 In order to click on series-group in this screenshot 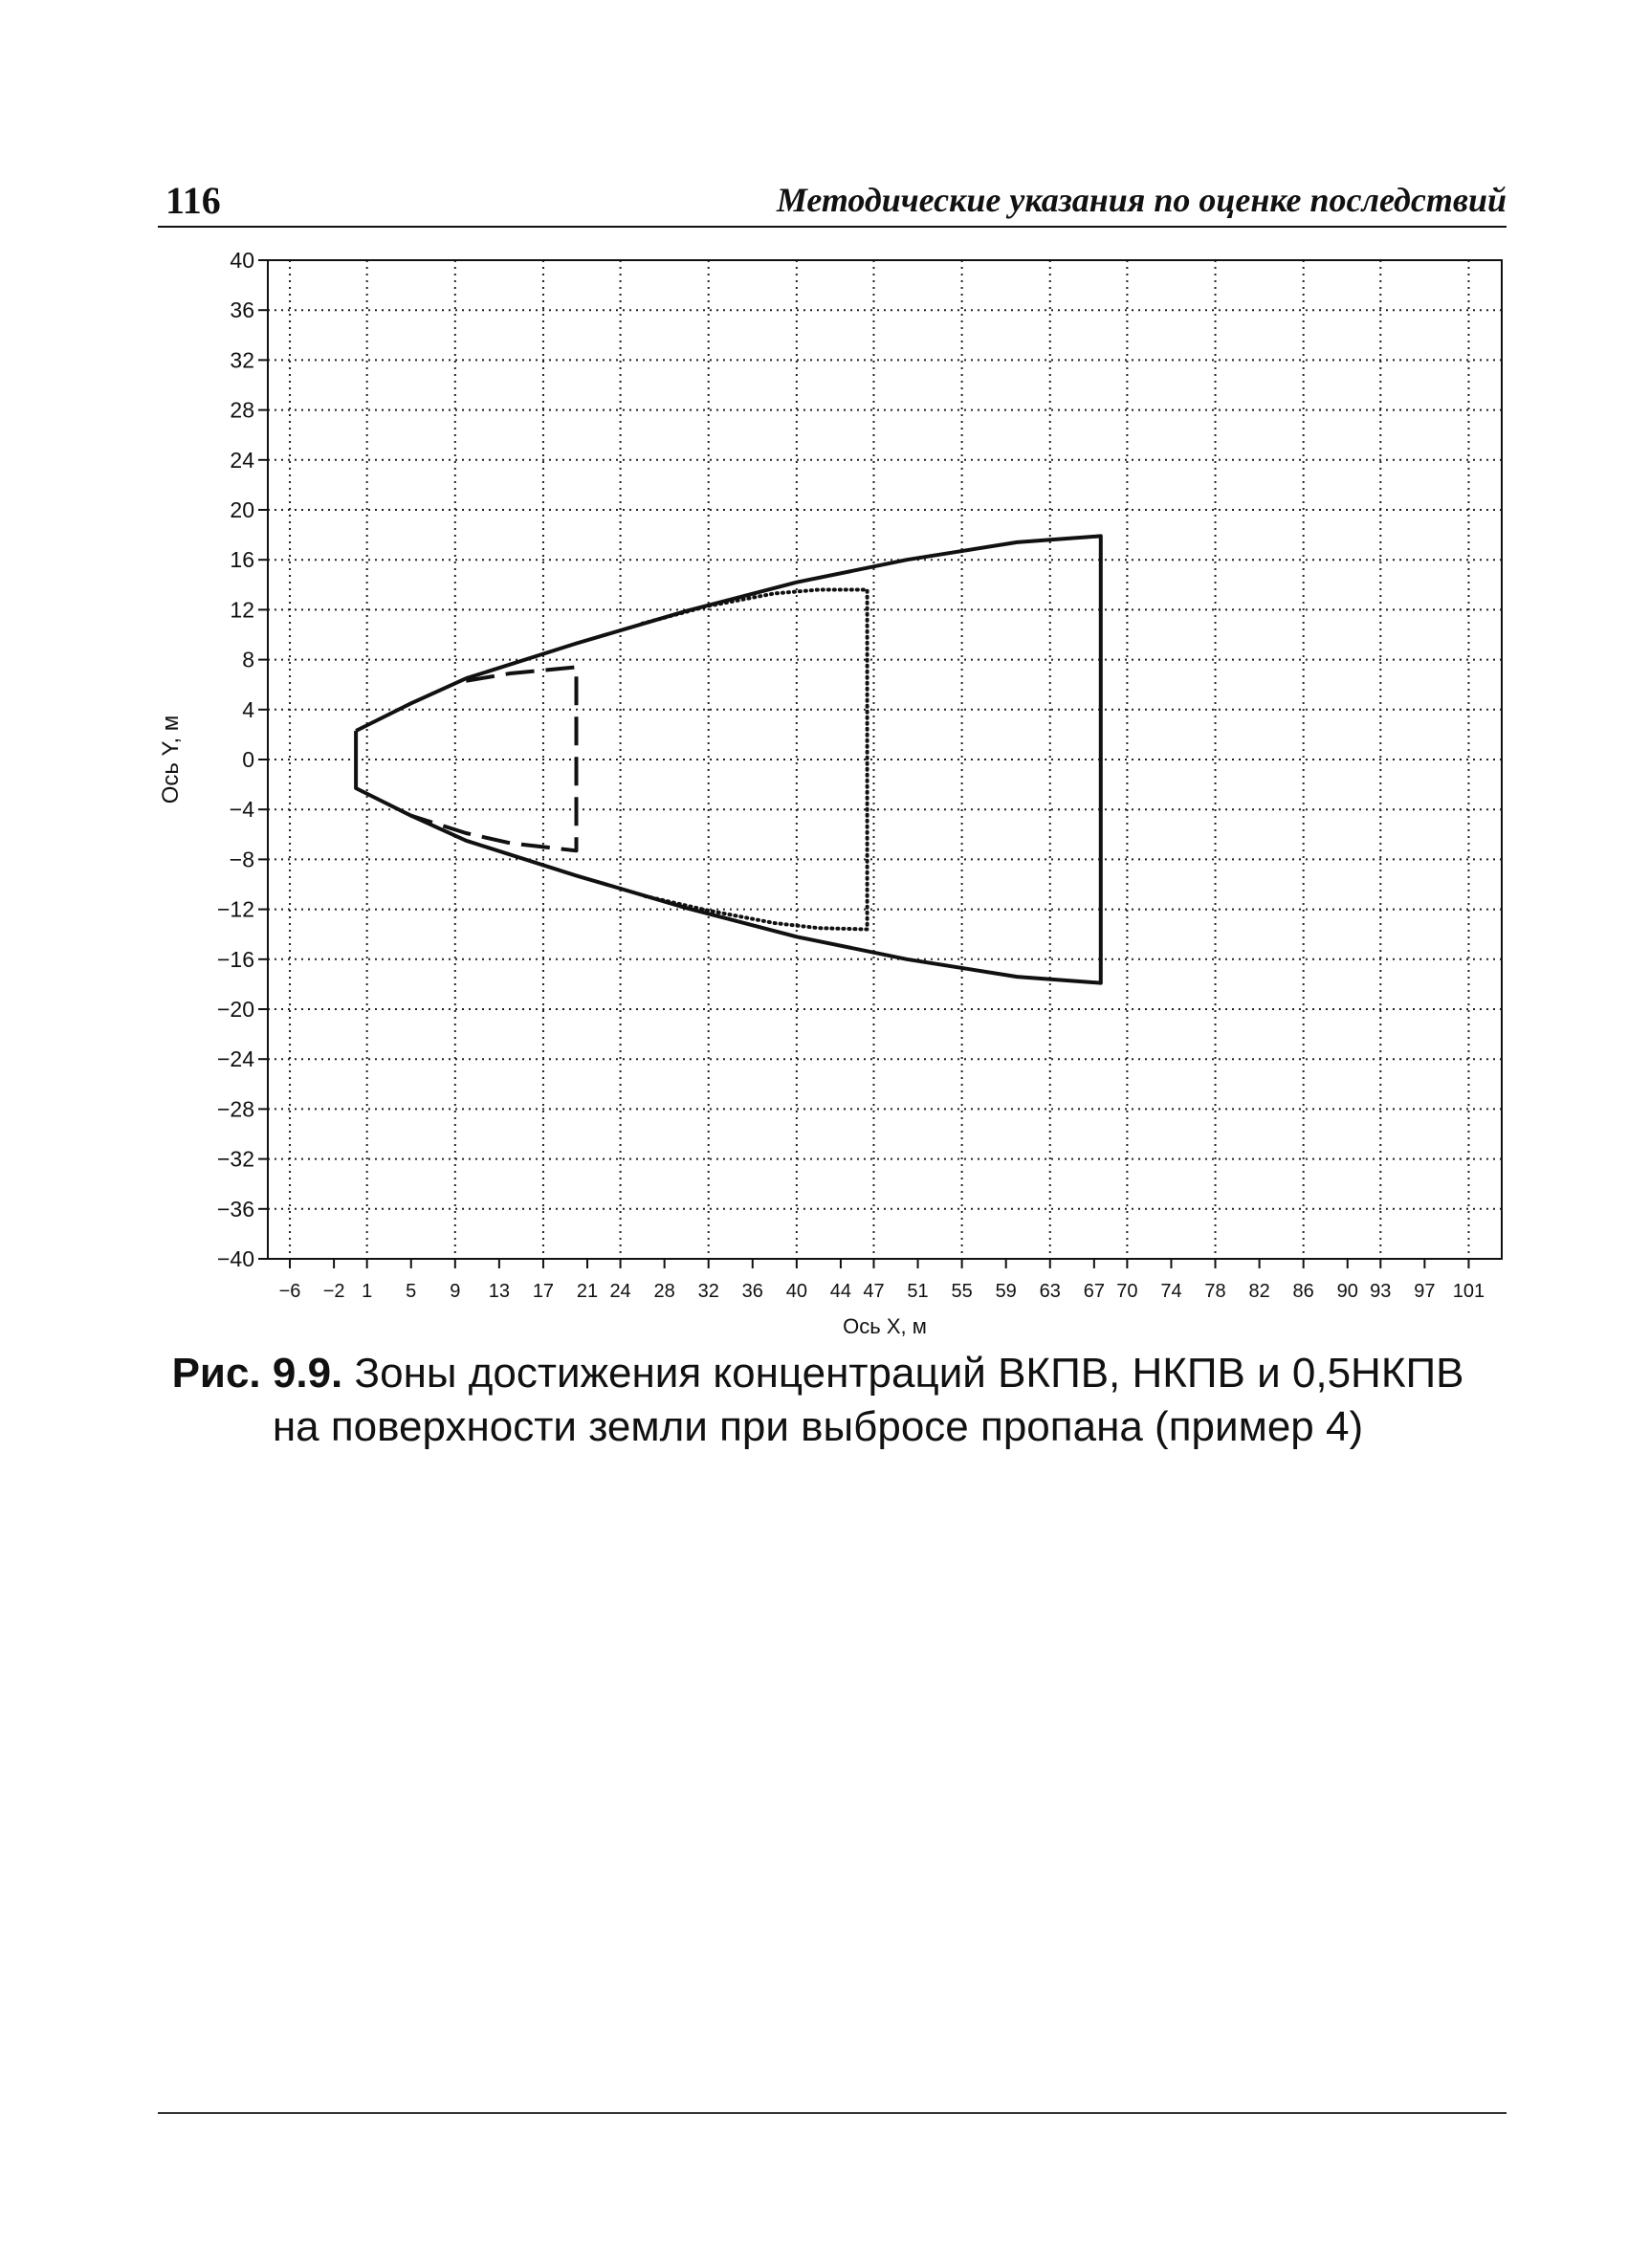, I will do `click(728, 759)`.